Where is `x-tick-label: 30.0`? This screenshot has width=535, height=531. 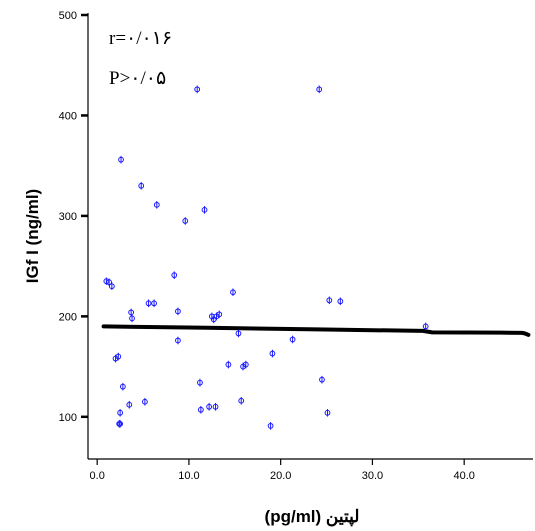 x-tick-label: 30.0 is located at coordinates (372, 476).